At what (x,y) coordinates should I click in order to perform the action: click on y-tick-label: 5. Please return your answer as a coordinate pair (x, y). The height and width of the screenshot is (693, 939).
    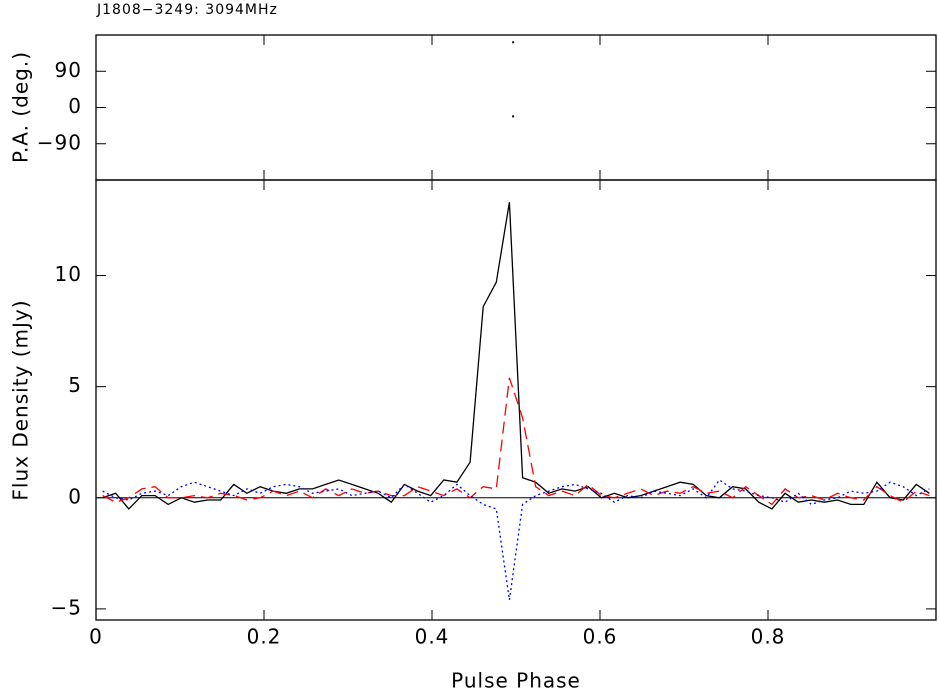
    Looking at the image, I should click on (75, 385).